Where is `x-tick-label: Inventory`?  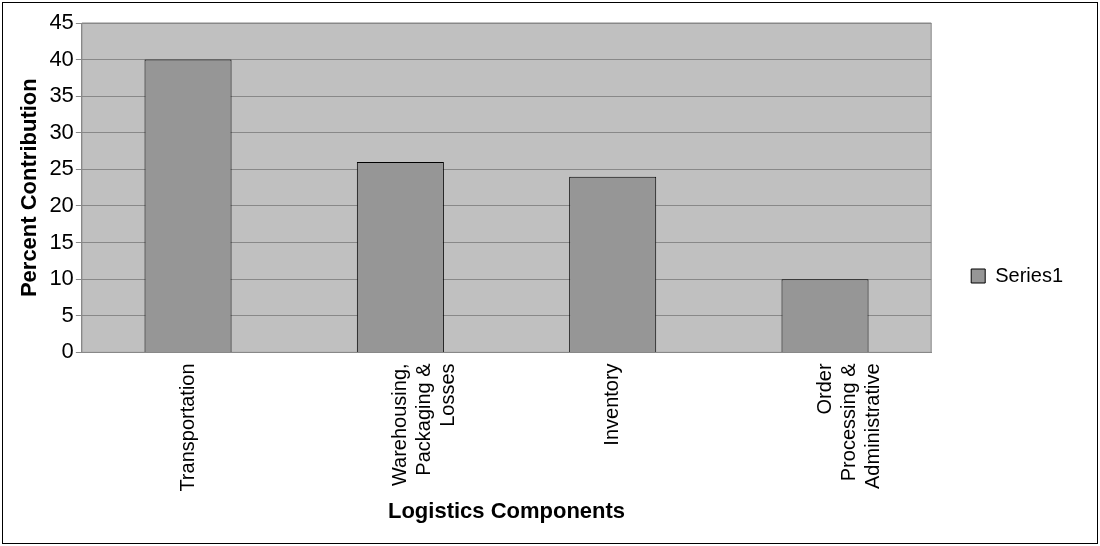
x-tick-label: Inventory is located at coordinates (611, 404).